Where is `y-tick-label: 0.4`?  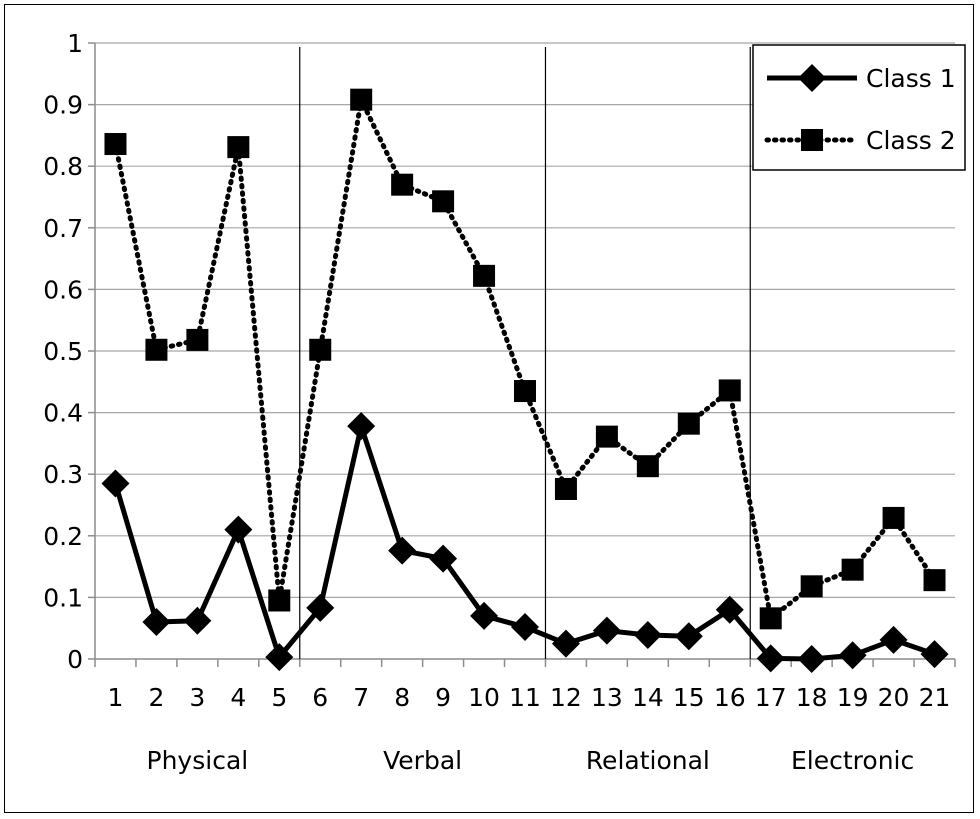 y-tick-label: 0.4 is located at coordinates (63, 413).